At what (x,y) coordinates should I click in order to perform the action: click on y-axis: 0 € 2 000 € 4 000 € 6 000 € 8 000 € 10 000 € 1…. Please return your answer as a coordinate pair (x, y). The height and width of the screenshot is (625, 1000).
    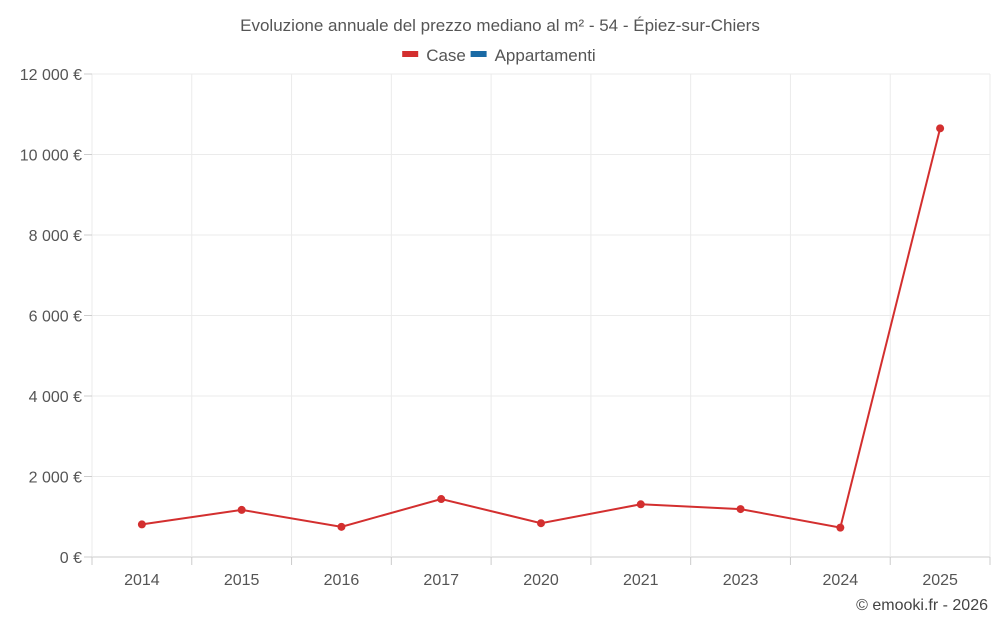
    Looking at the image, I should click on (51, 317).